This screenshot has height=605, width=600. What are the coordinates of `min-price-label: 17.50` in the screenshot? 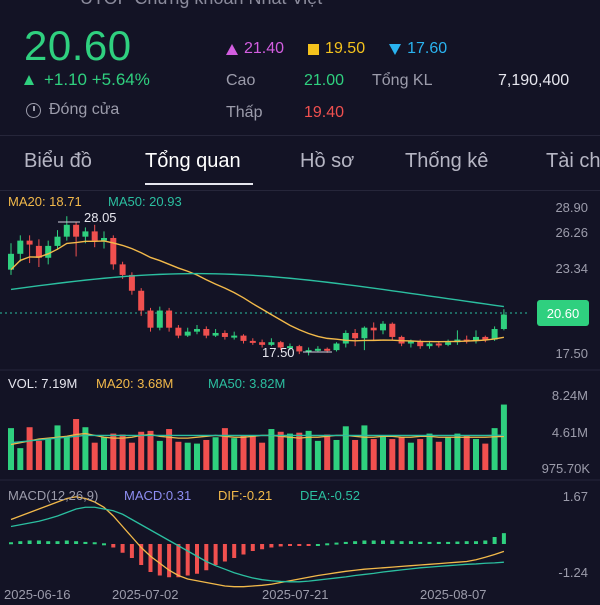 It's located at (278, 352).